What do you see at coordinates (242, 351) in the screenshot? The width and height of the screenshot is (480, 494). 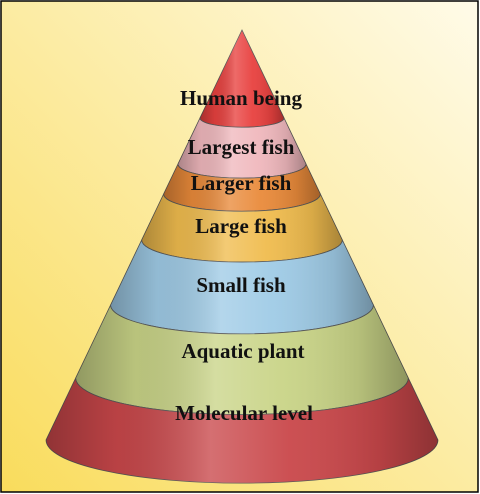 I see `level-label-aquatic-plant: Aquatic plant` at bounding box center [242, 351].